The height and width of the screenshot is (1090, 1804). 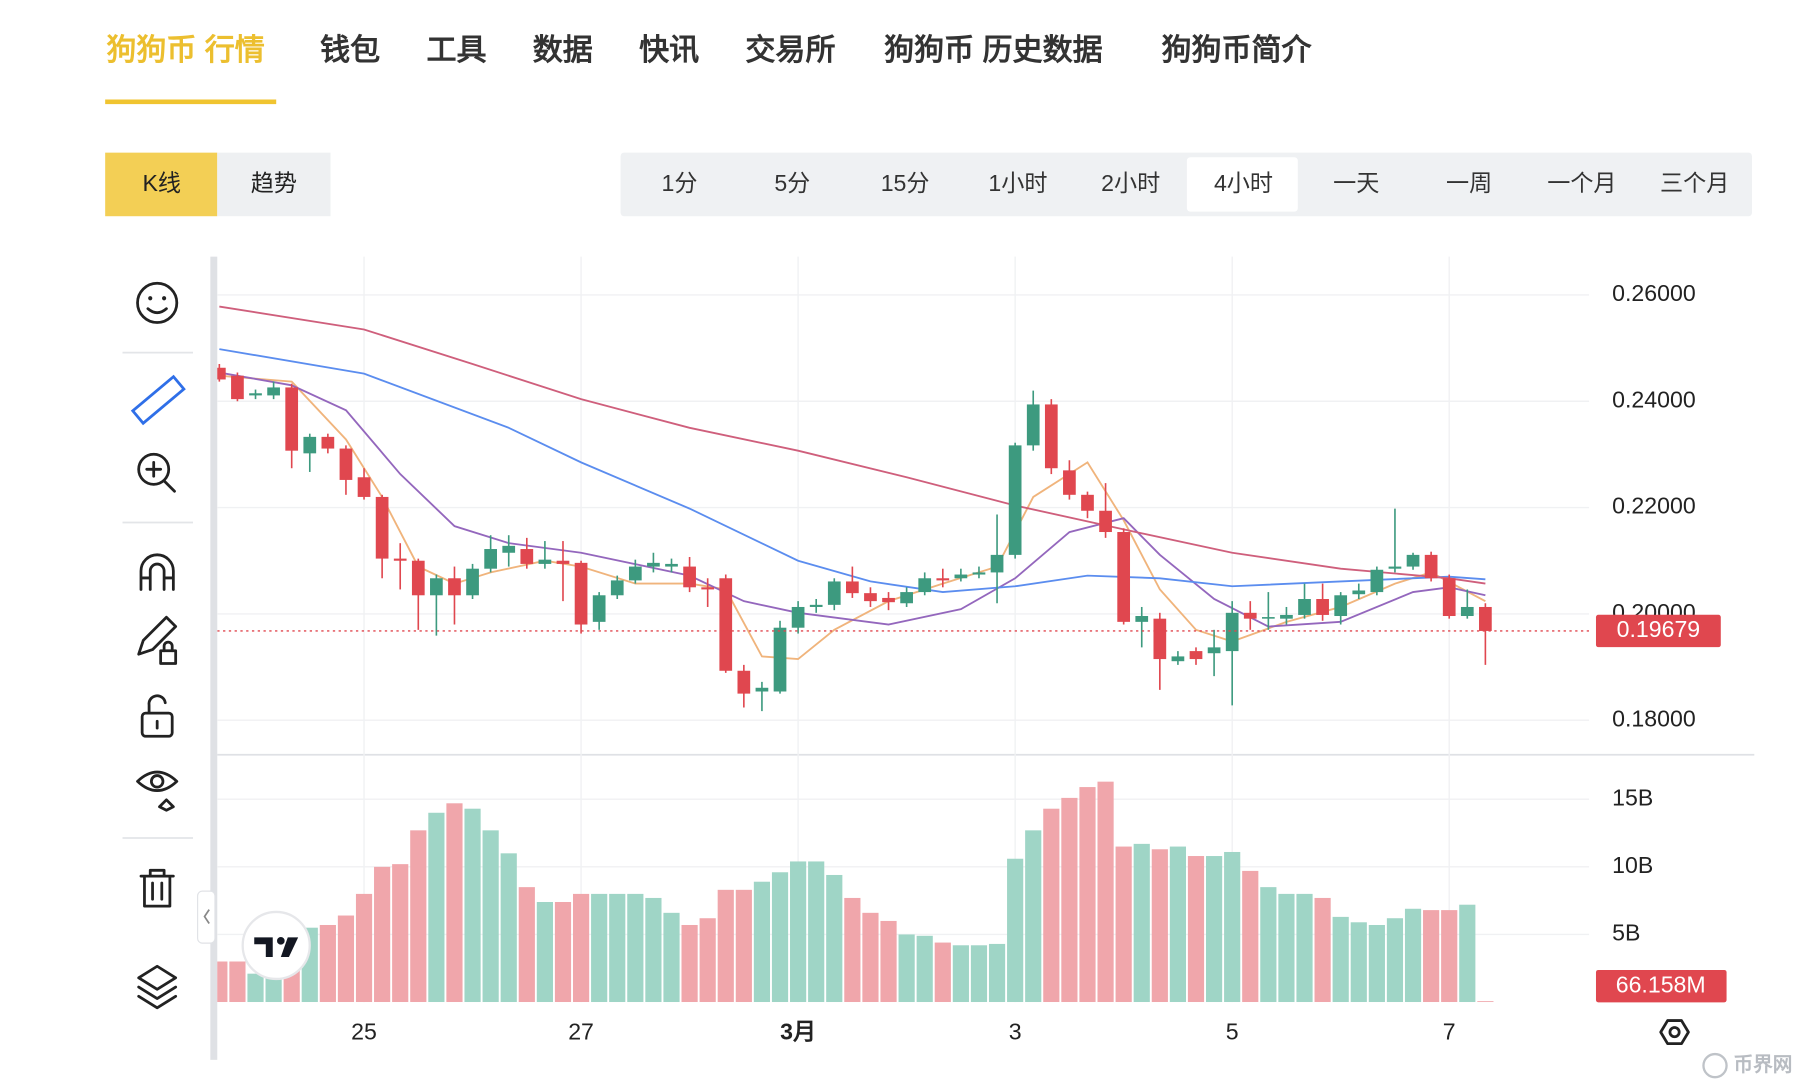 I want to click on nav-tab: 交易所, so click(x=790, y=50).